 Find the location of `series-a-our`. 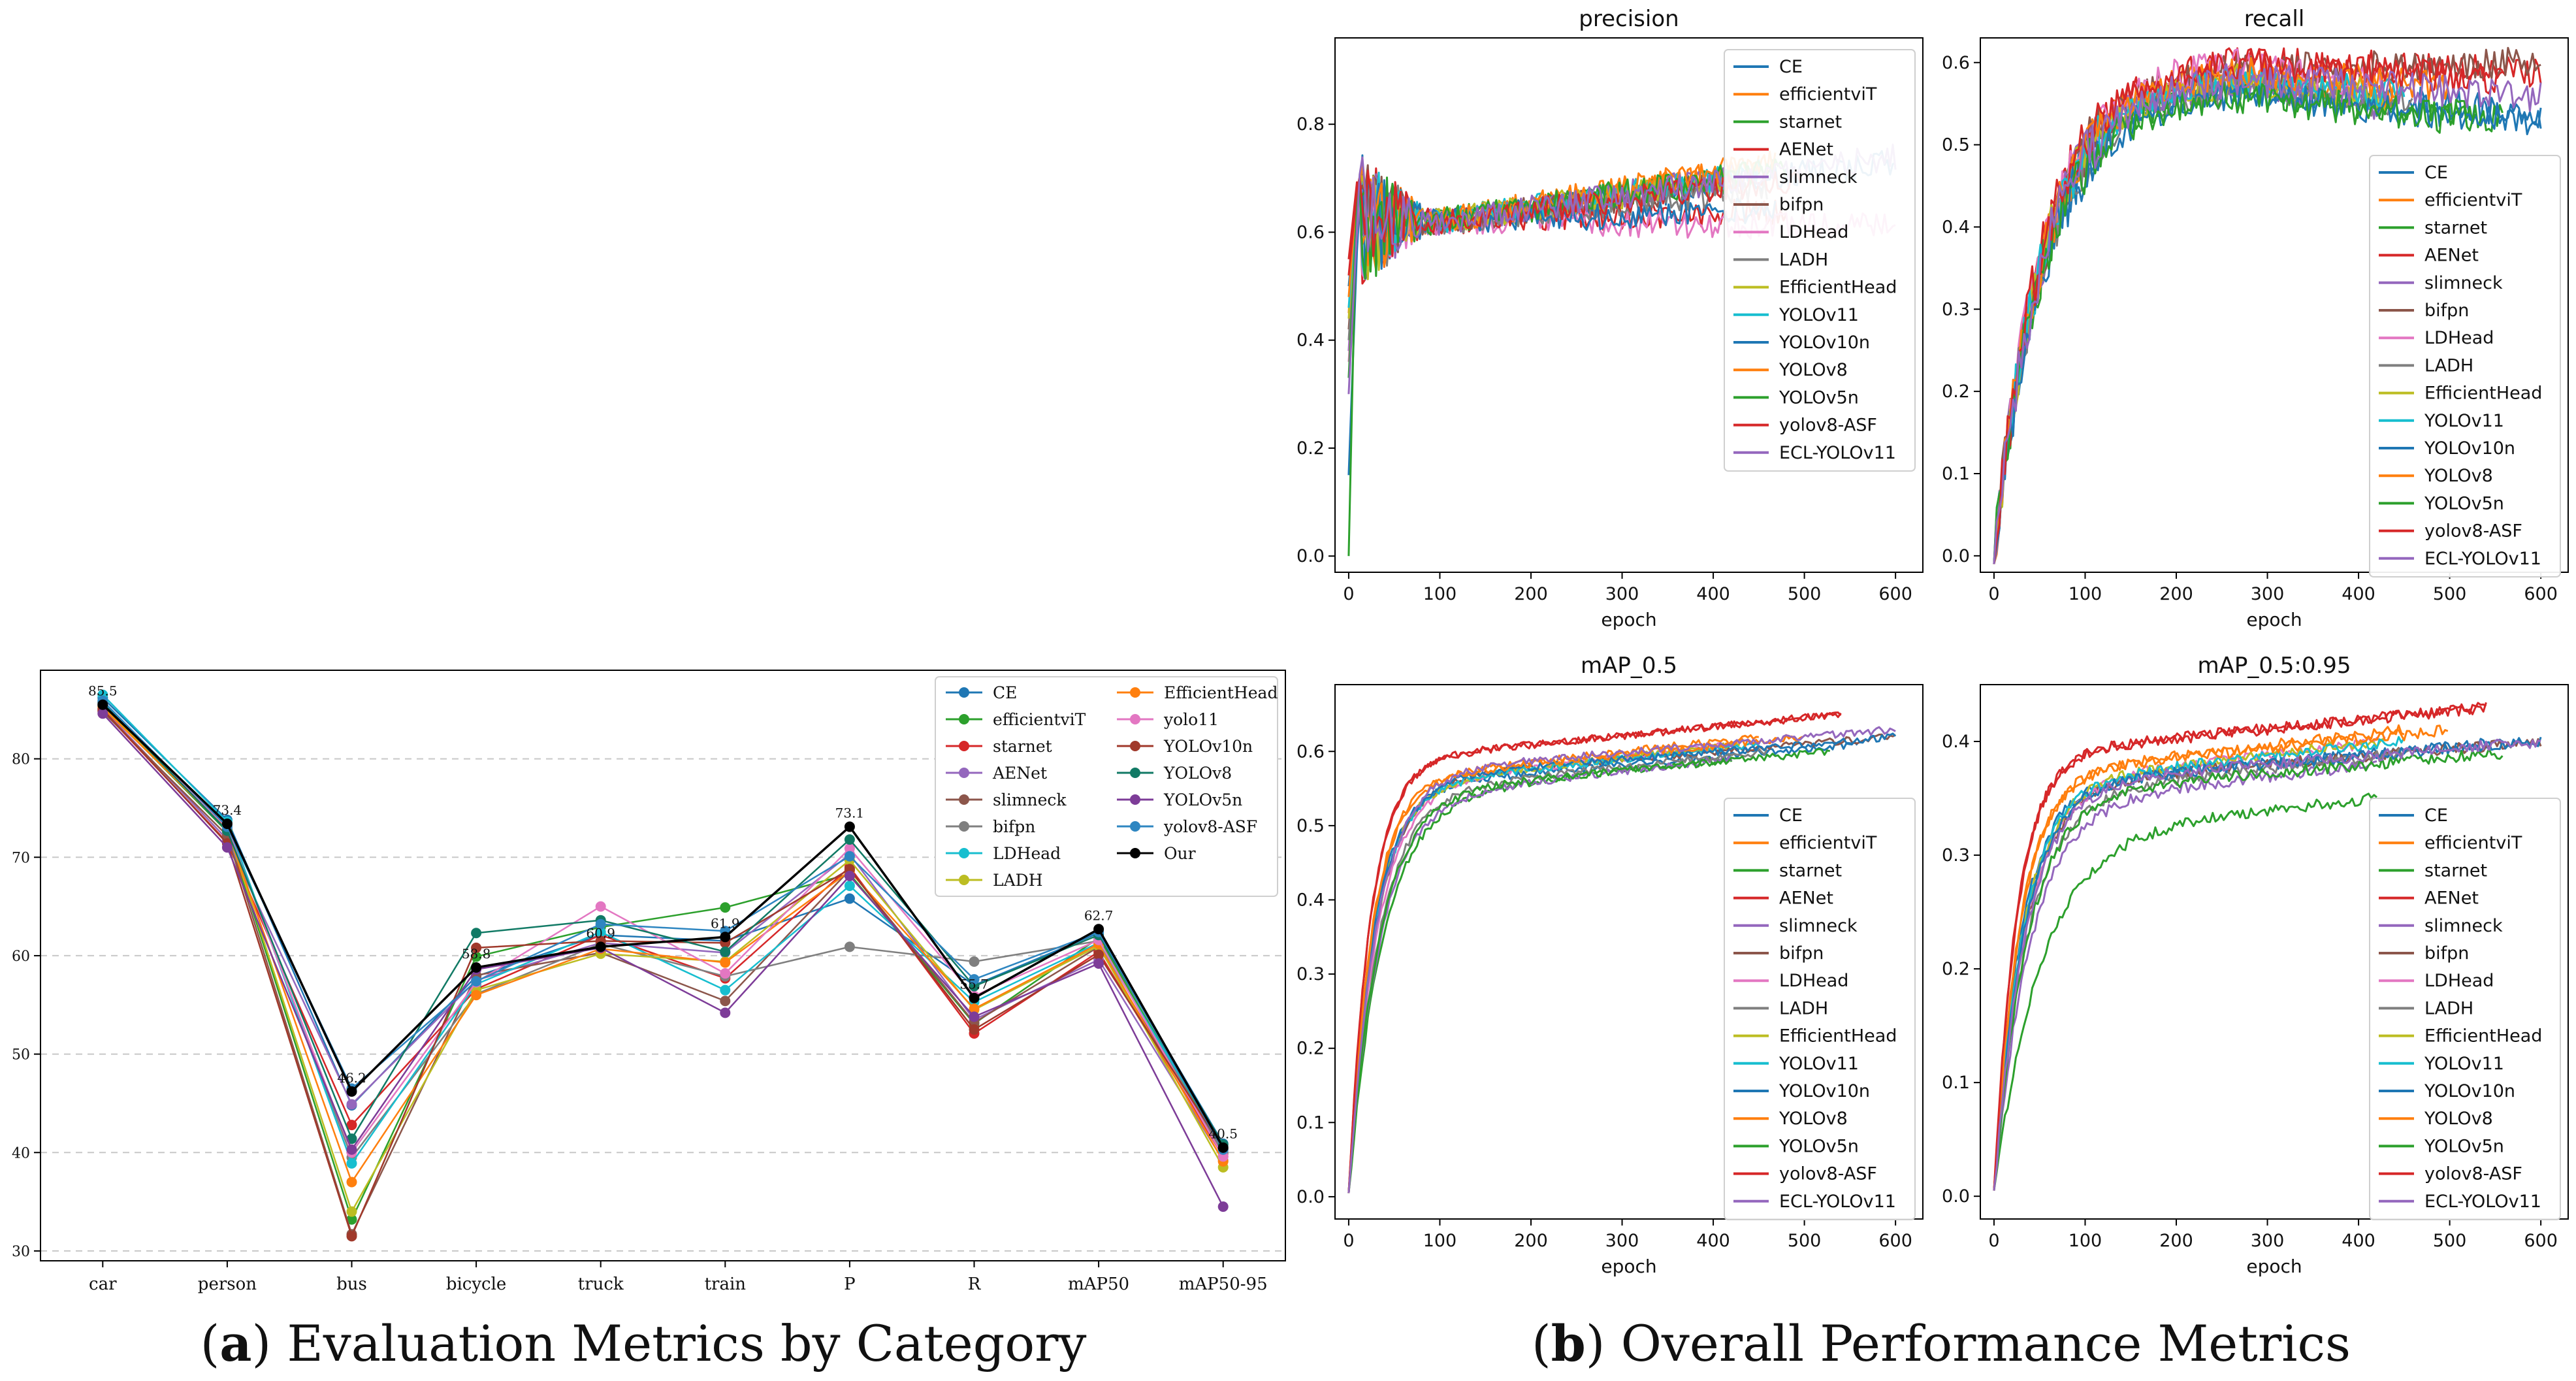

series-a-our is located at coordinates (663, 926).